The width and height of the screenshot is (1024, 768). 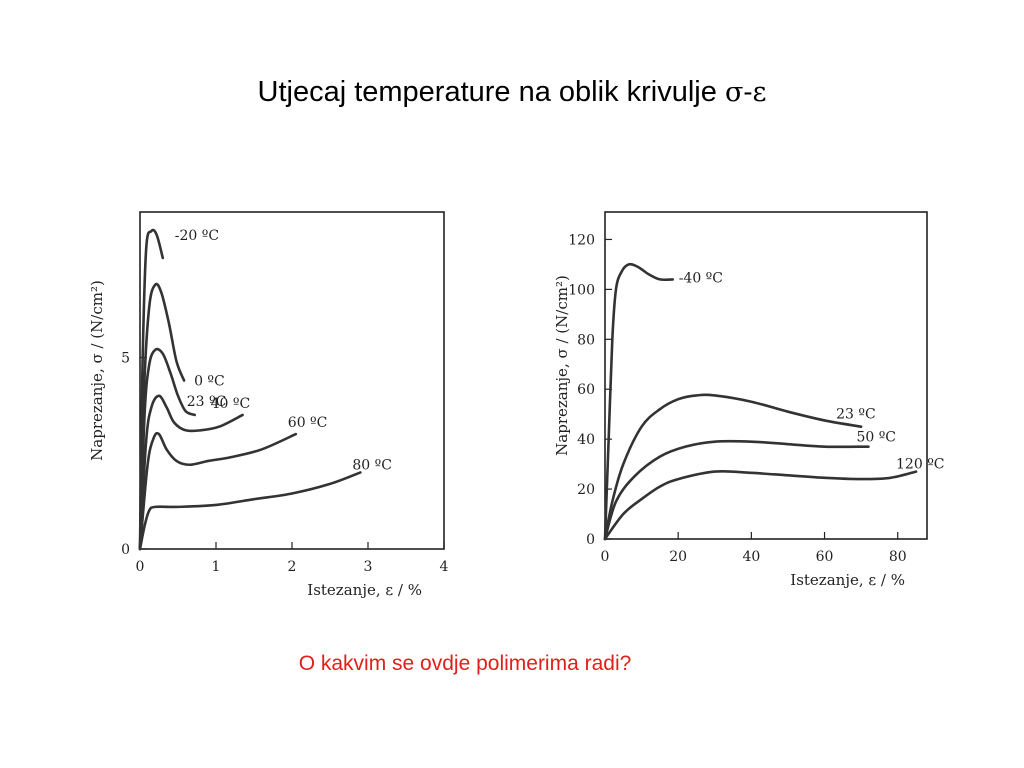 I want to click on x-tick-label: 1, so click(x=216, y=567).